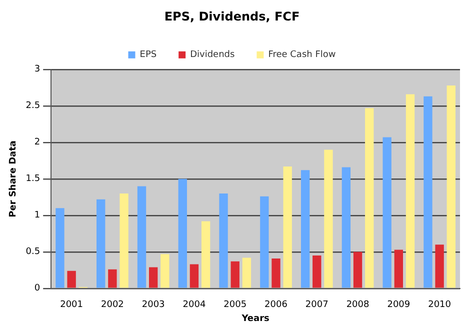  What do you see at coordinates (398, 305) in the screenshot?
I see `x-tick-label: 2009` at bounding box center [398, 305].